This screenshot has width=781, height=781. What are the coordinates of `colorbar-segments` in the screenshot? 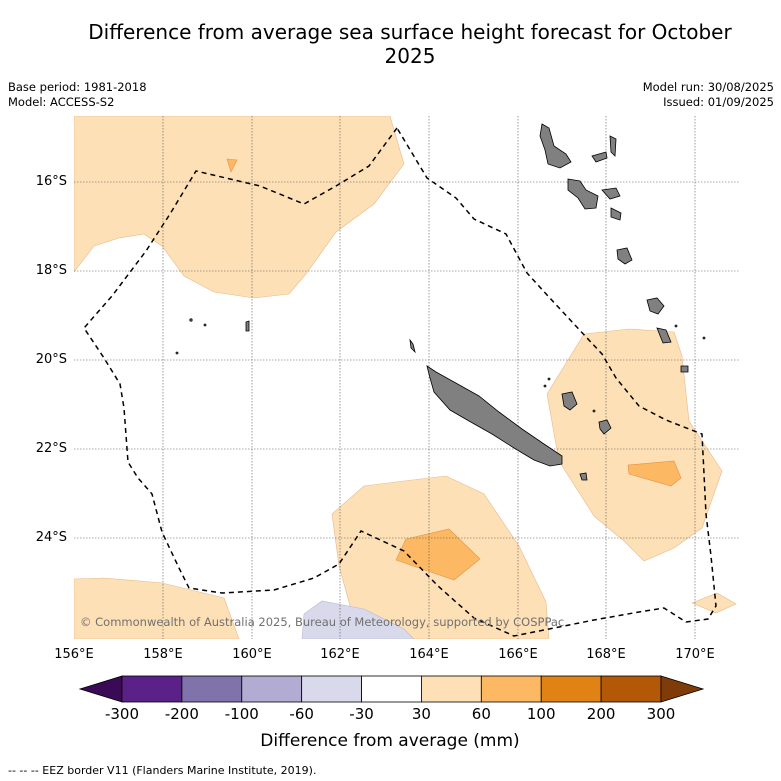 It's located at (391, 689).